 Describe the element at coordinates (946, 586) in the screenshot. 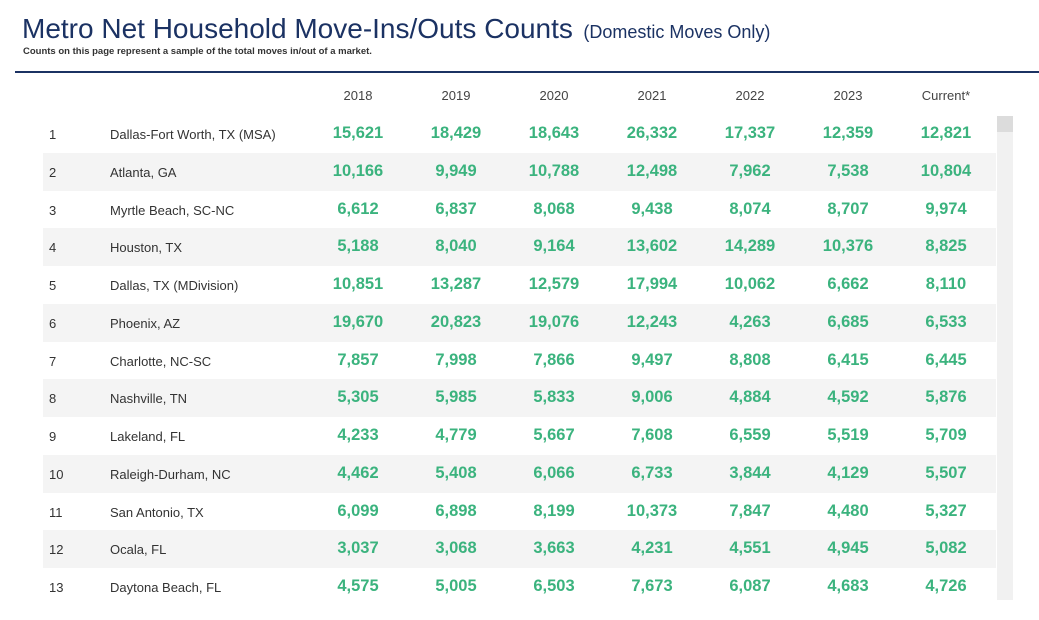

I see `move-count-cell: 4,726` at that location.